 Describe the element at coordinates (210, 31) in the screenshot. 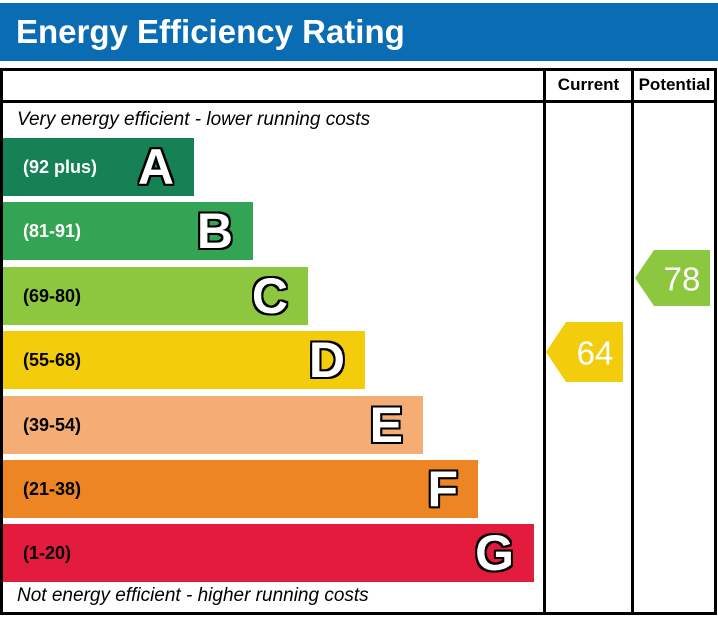

I see `page-title: Energy Efficiency Rating` at that location.